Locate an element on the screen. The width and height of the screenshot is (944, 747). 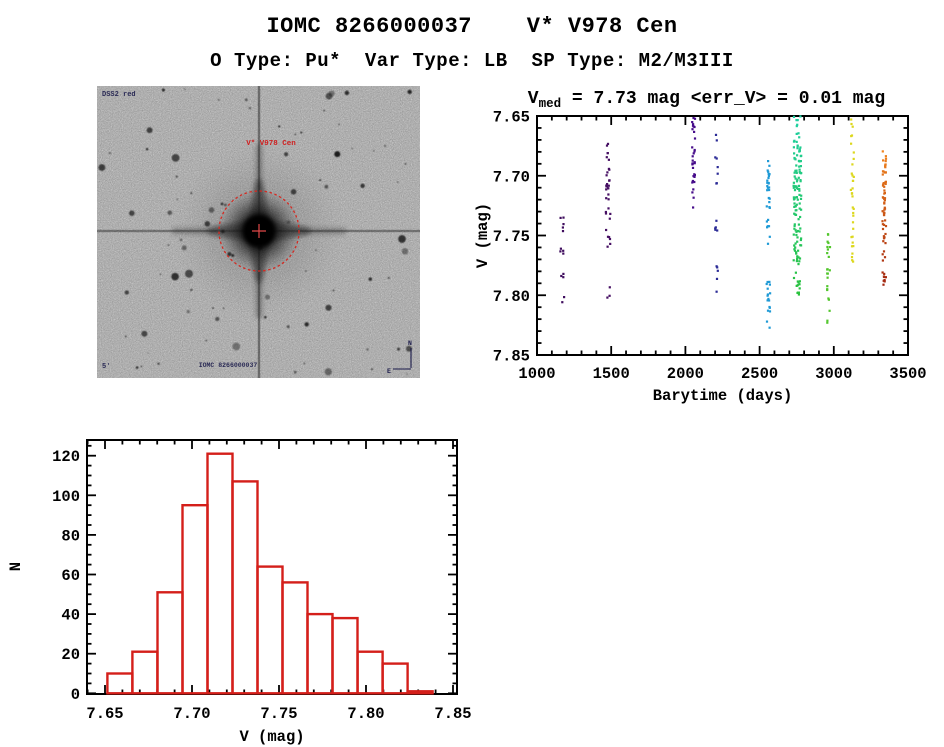
scale-label: 5' is located at coordinates (106, 367).